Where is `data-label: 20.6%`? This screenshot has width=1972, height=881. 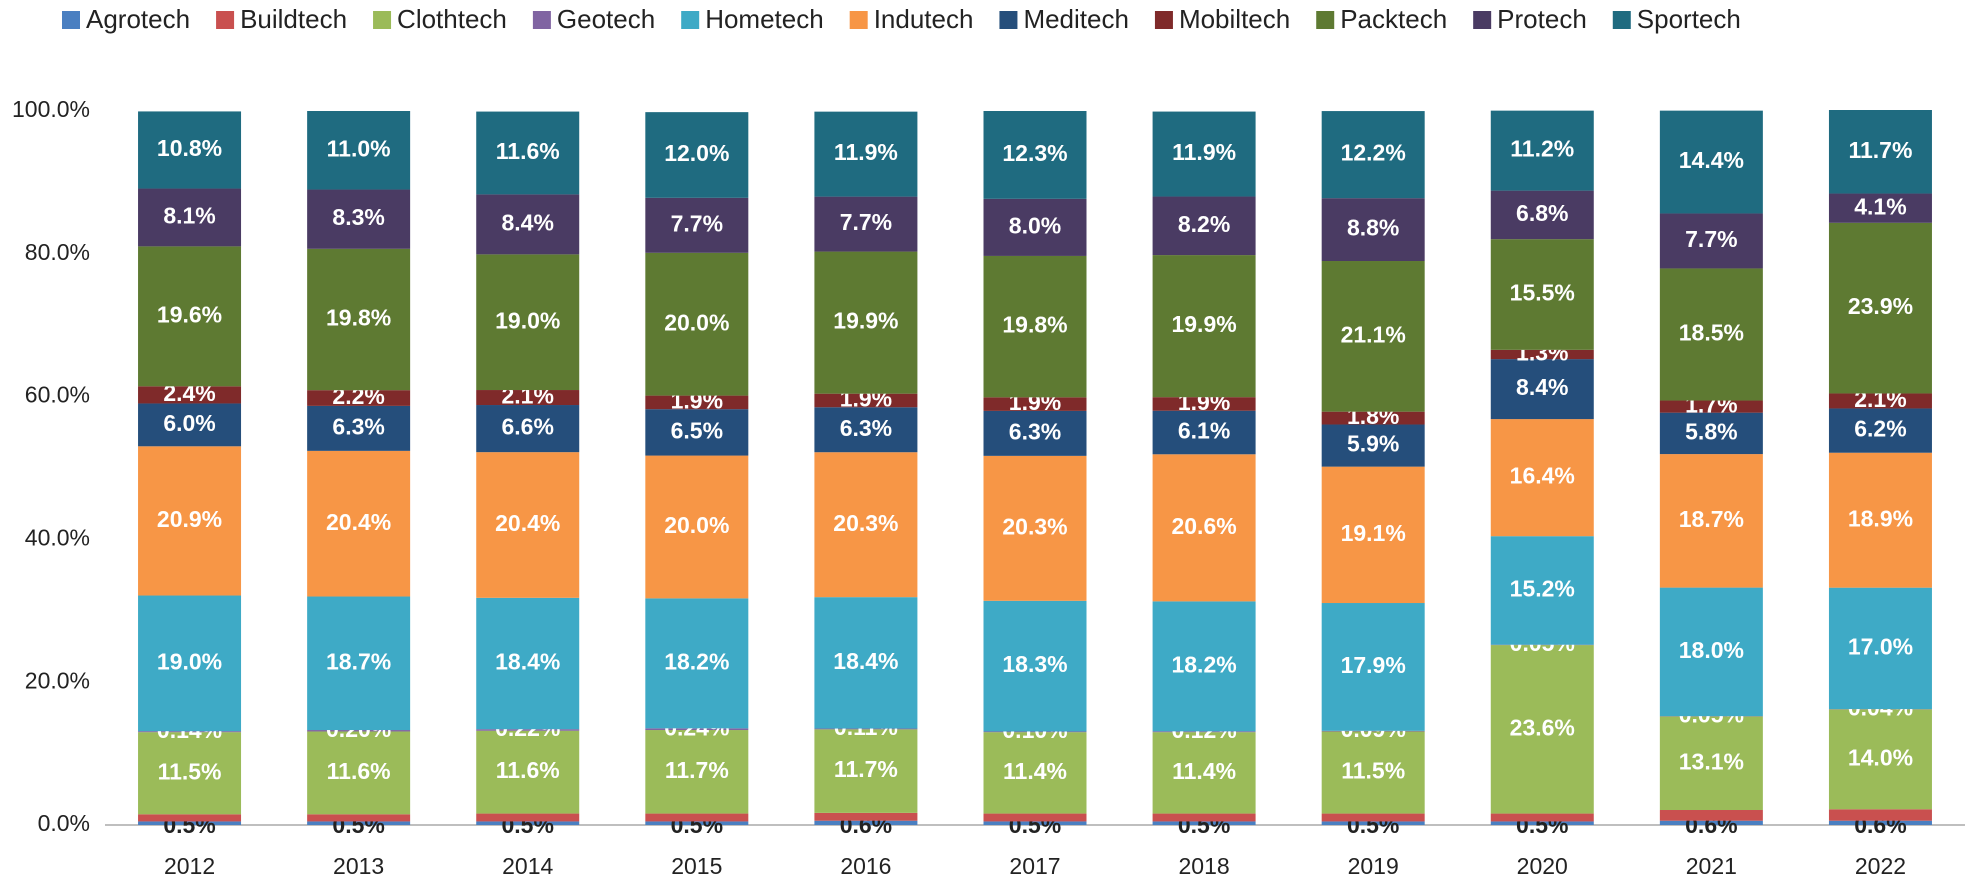 data-label: 20.6% is located at coordinates (1203, 526).